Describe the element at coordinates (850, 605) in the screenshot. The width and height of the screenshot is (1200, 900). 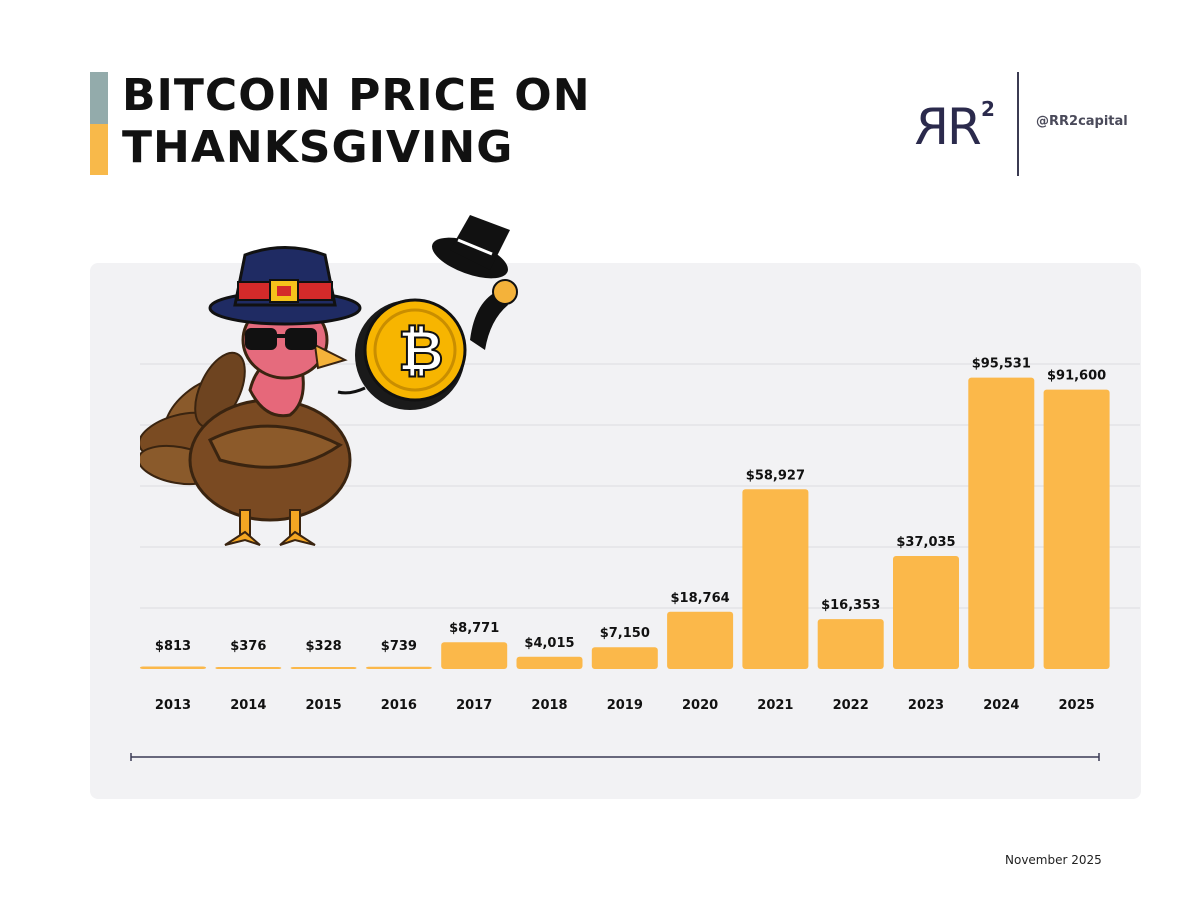
I see `data-label-2022: $16,353` at that location.